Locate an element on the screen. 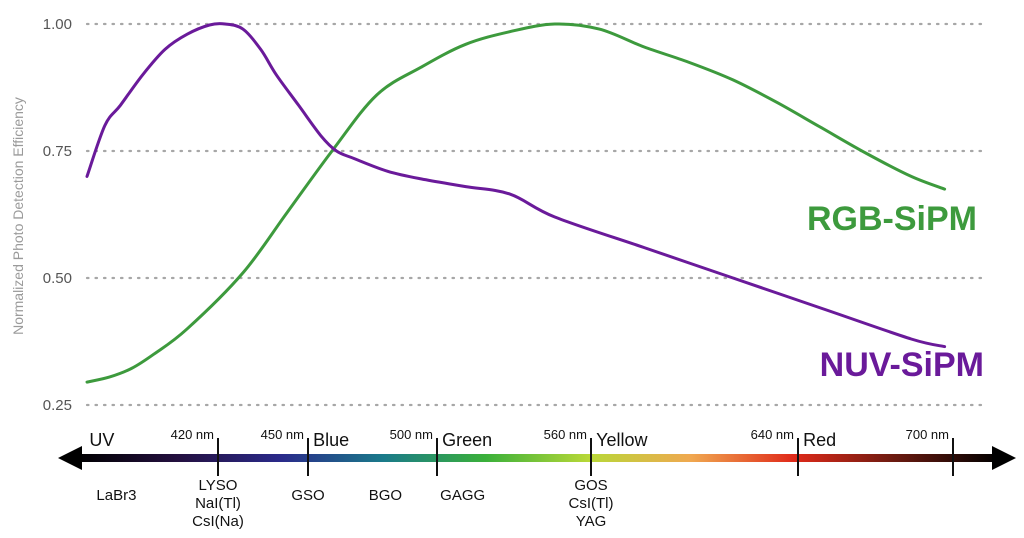  scintillator-label: BGO is located at coordinates (385, 495).